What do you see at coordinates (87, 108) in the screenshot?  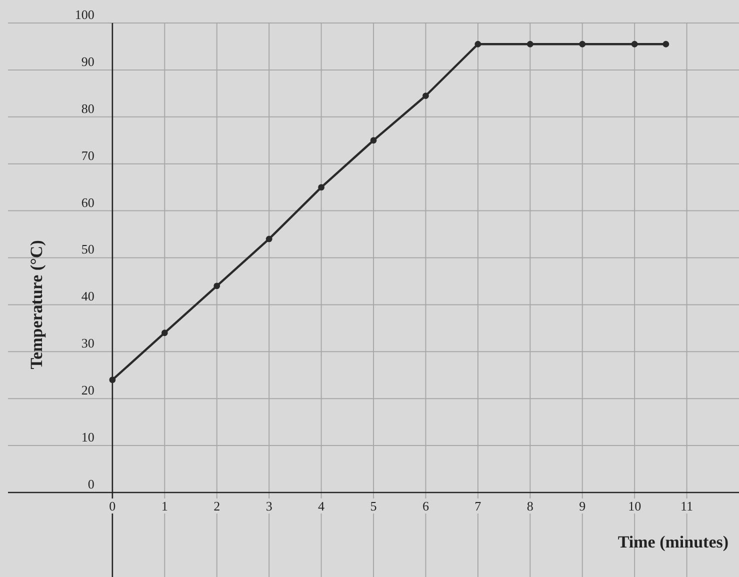 I see `y-tick-label: 80` at bounding box center [87, 108].